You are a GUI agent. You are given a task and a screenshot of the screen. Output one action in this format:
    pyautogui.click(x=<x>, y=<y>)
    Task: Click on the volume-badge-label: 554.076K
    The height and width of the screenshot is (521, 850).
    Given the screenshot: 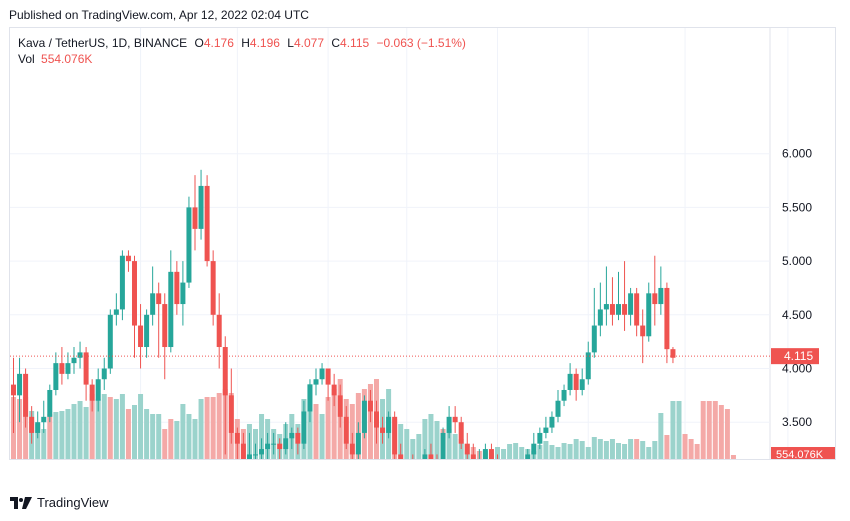 What is the action you would take?
    pyautogui.click(x=800, y=454)
    